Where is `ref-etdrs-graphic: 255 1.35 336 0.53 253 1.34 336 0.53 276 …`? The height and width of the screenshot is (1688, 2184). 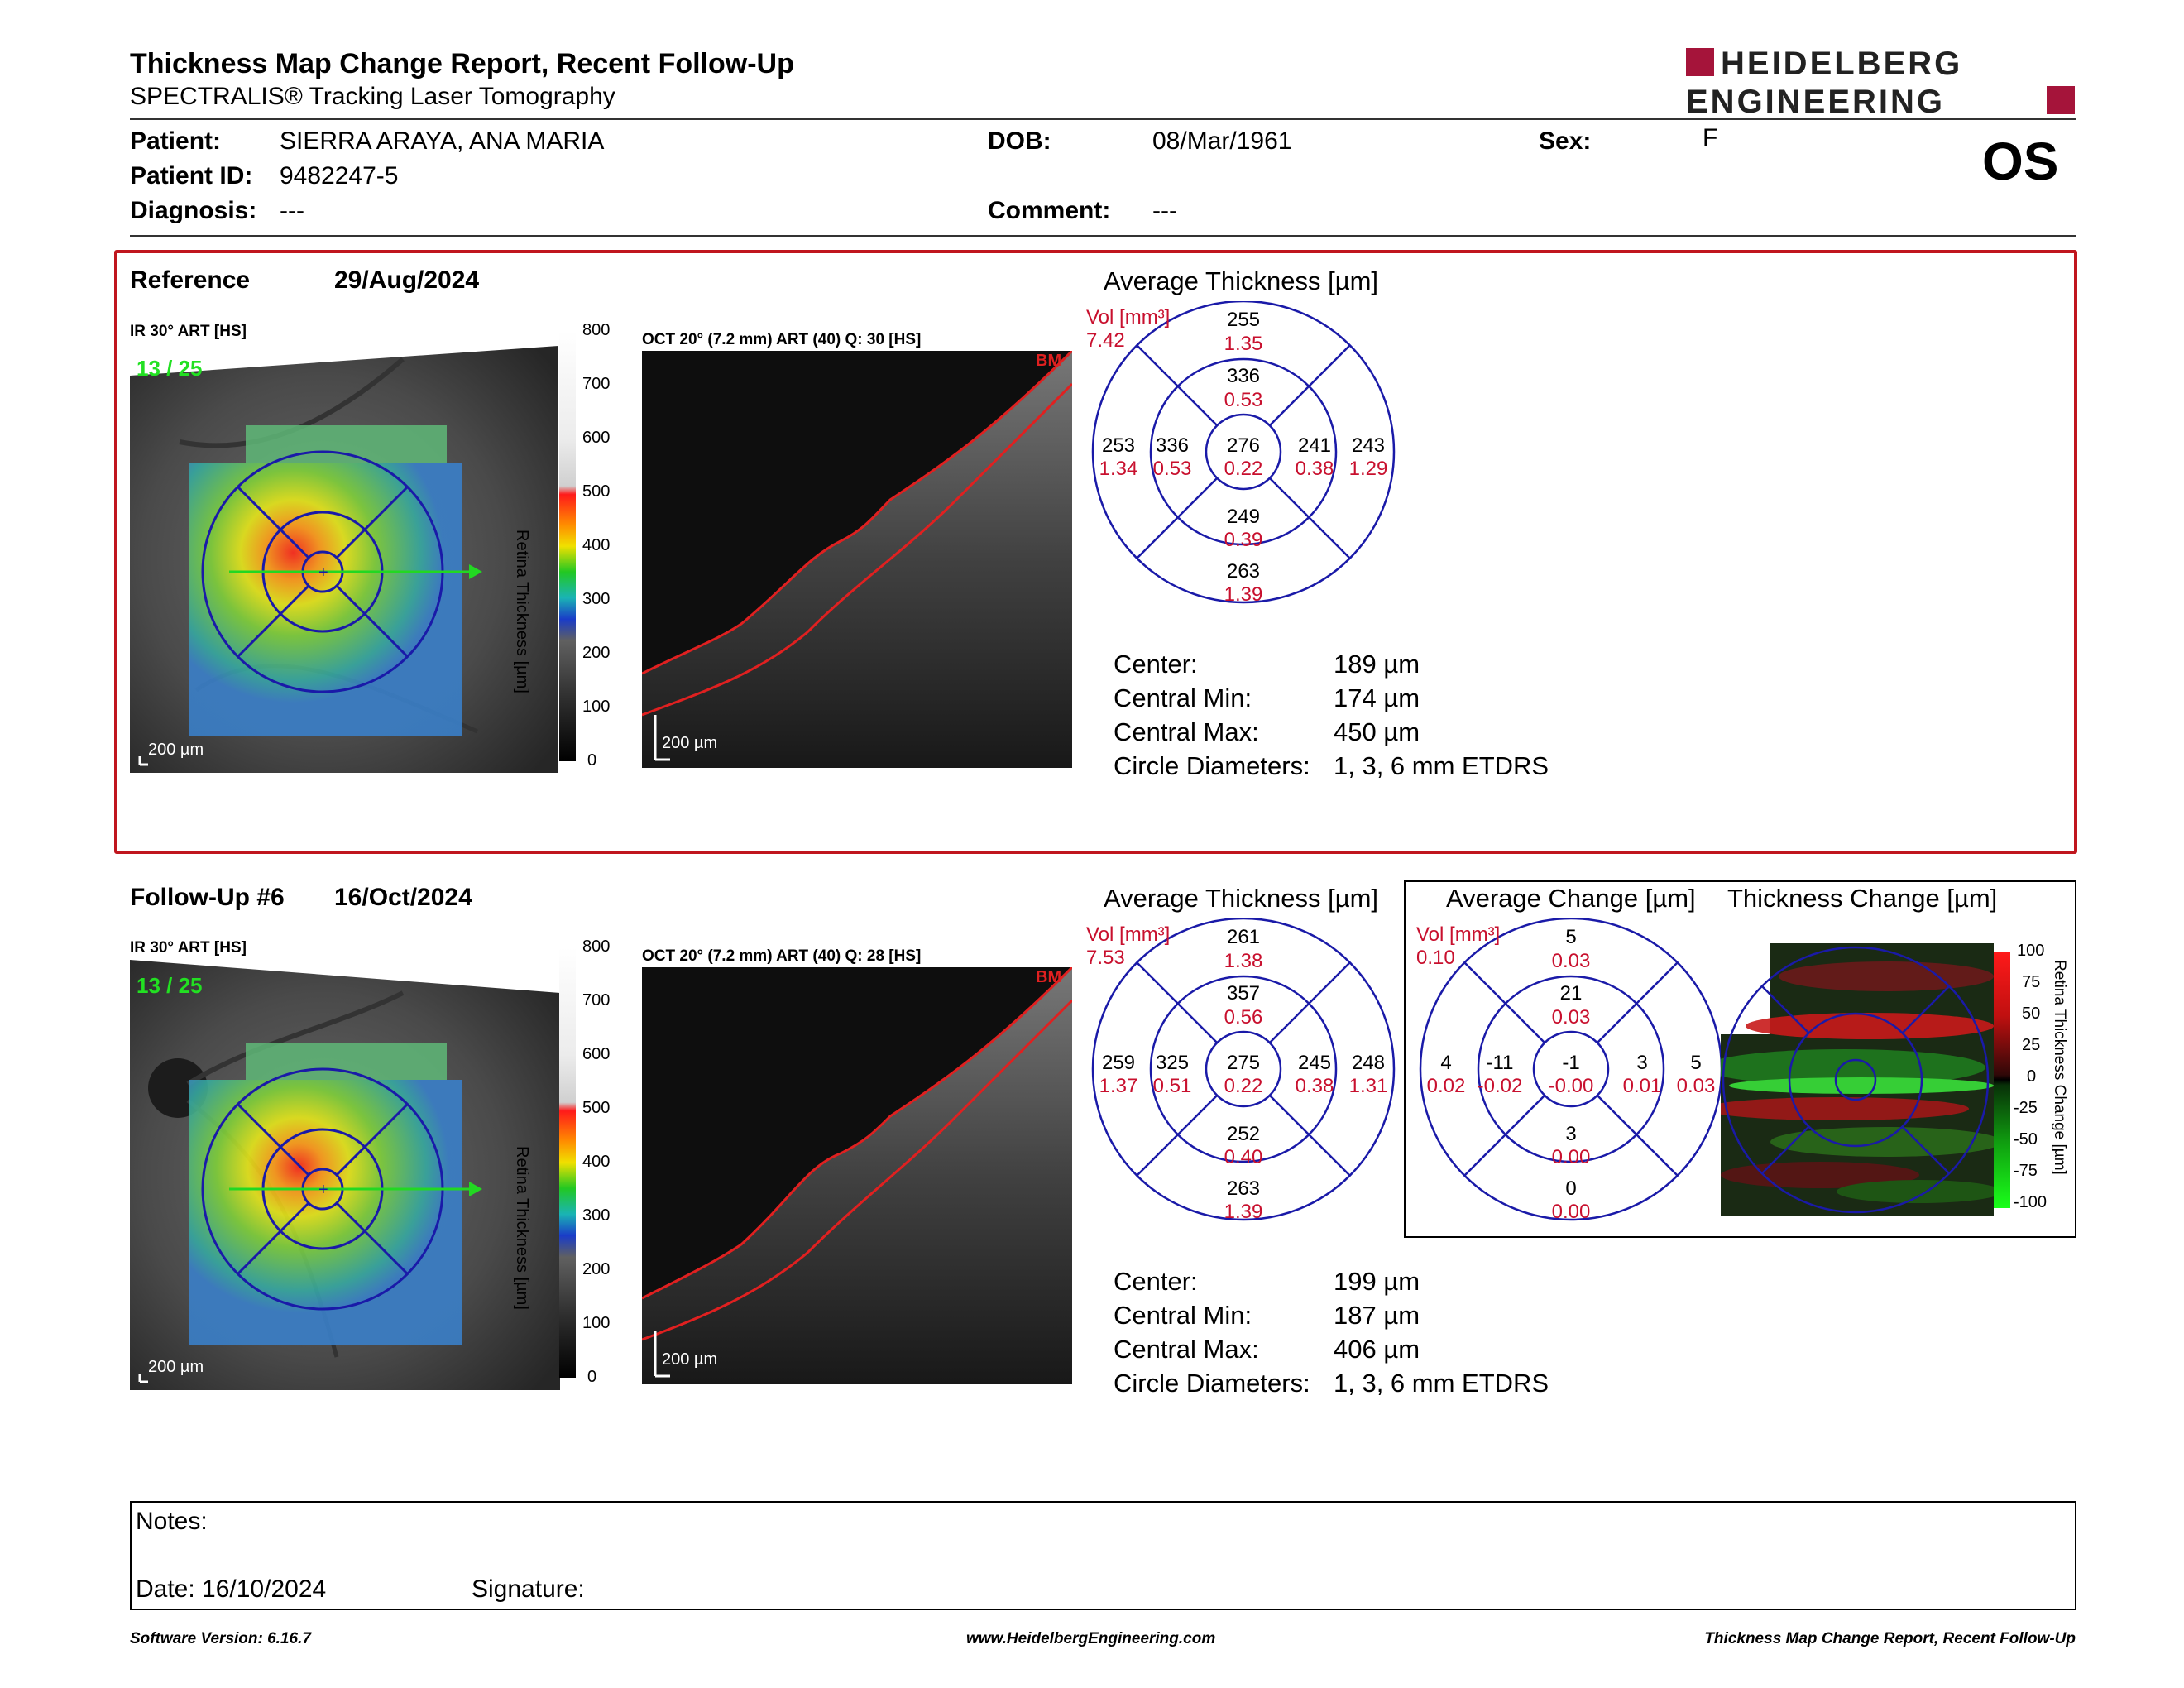 ref-etdrs-graphic: 255 1.35 336 0.53 253 1.34 336 0.53 276 … is located at coordinates (1243, 453).